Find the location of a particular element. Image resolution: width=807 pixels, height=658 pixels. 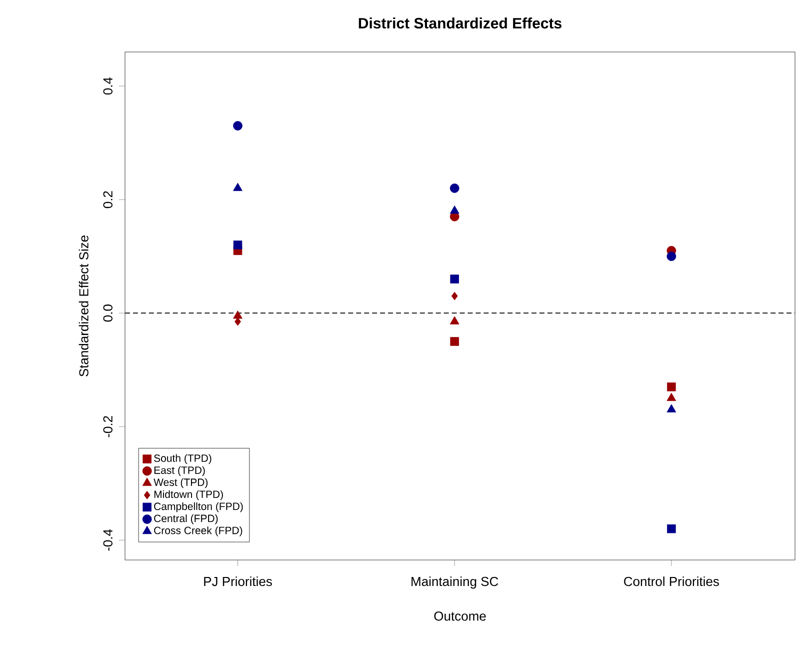

y-axis-title: Standardized Effect Size is located at coordinates (83, 306).